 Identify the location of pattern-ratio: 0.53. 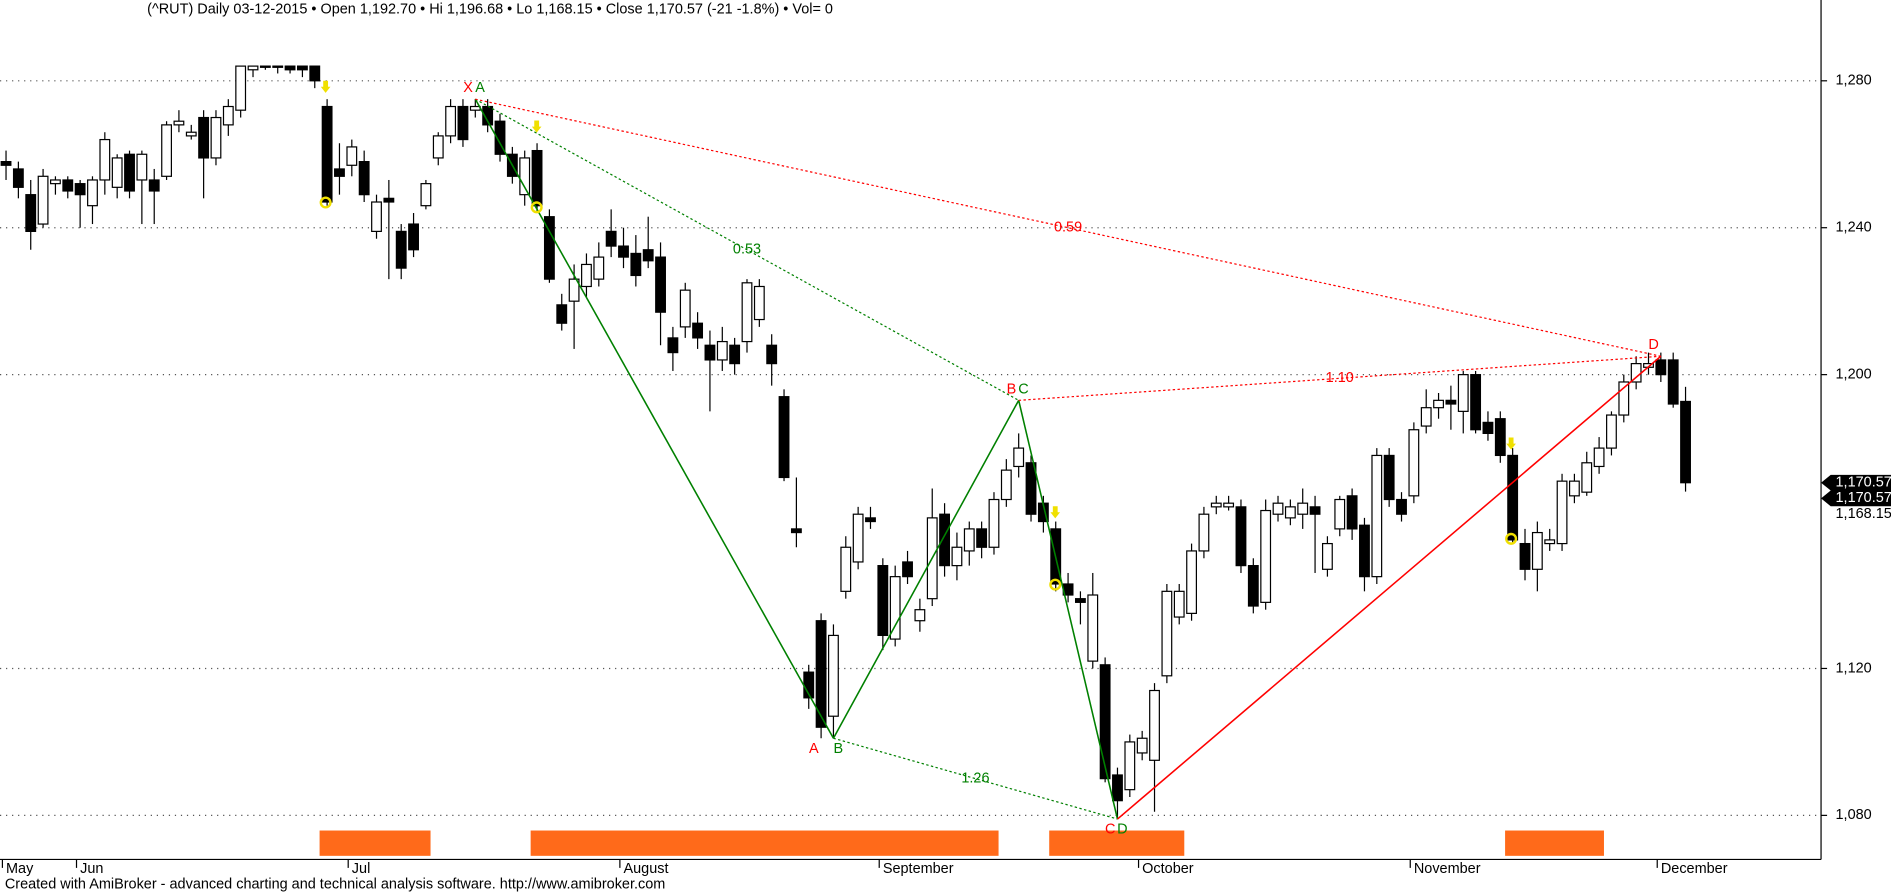
(747, 250).